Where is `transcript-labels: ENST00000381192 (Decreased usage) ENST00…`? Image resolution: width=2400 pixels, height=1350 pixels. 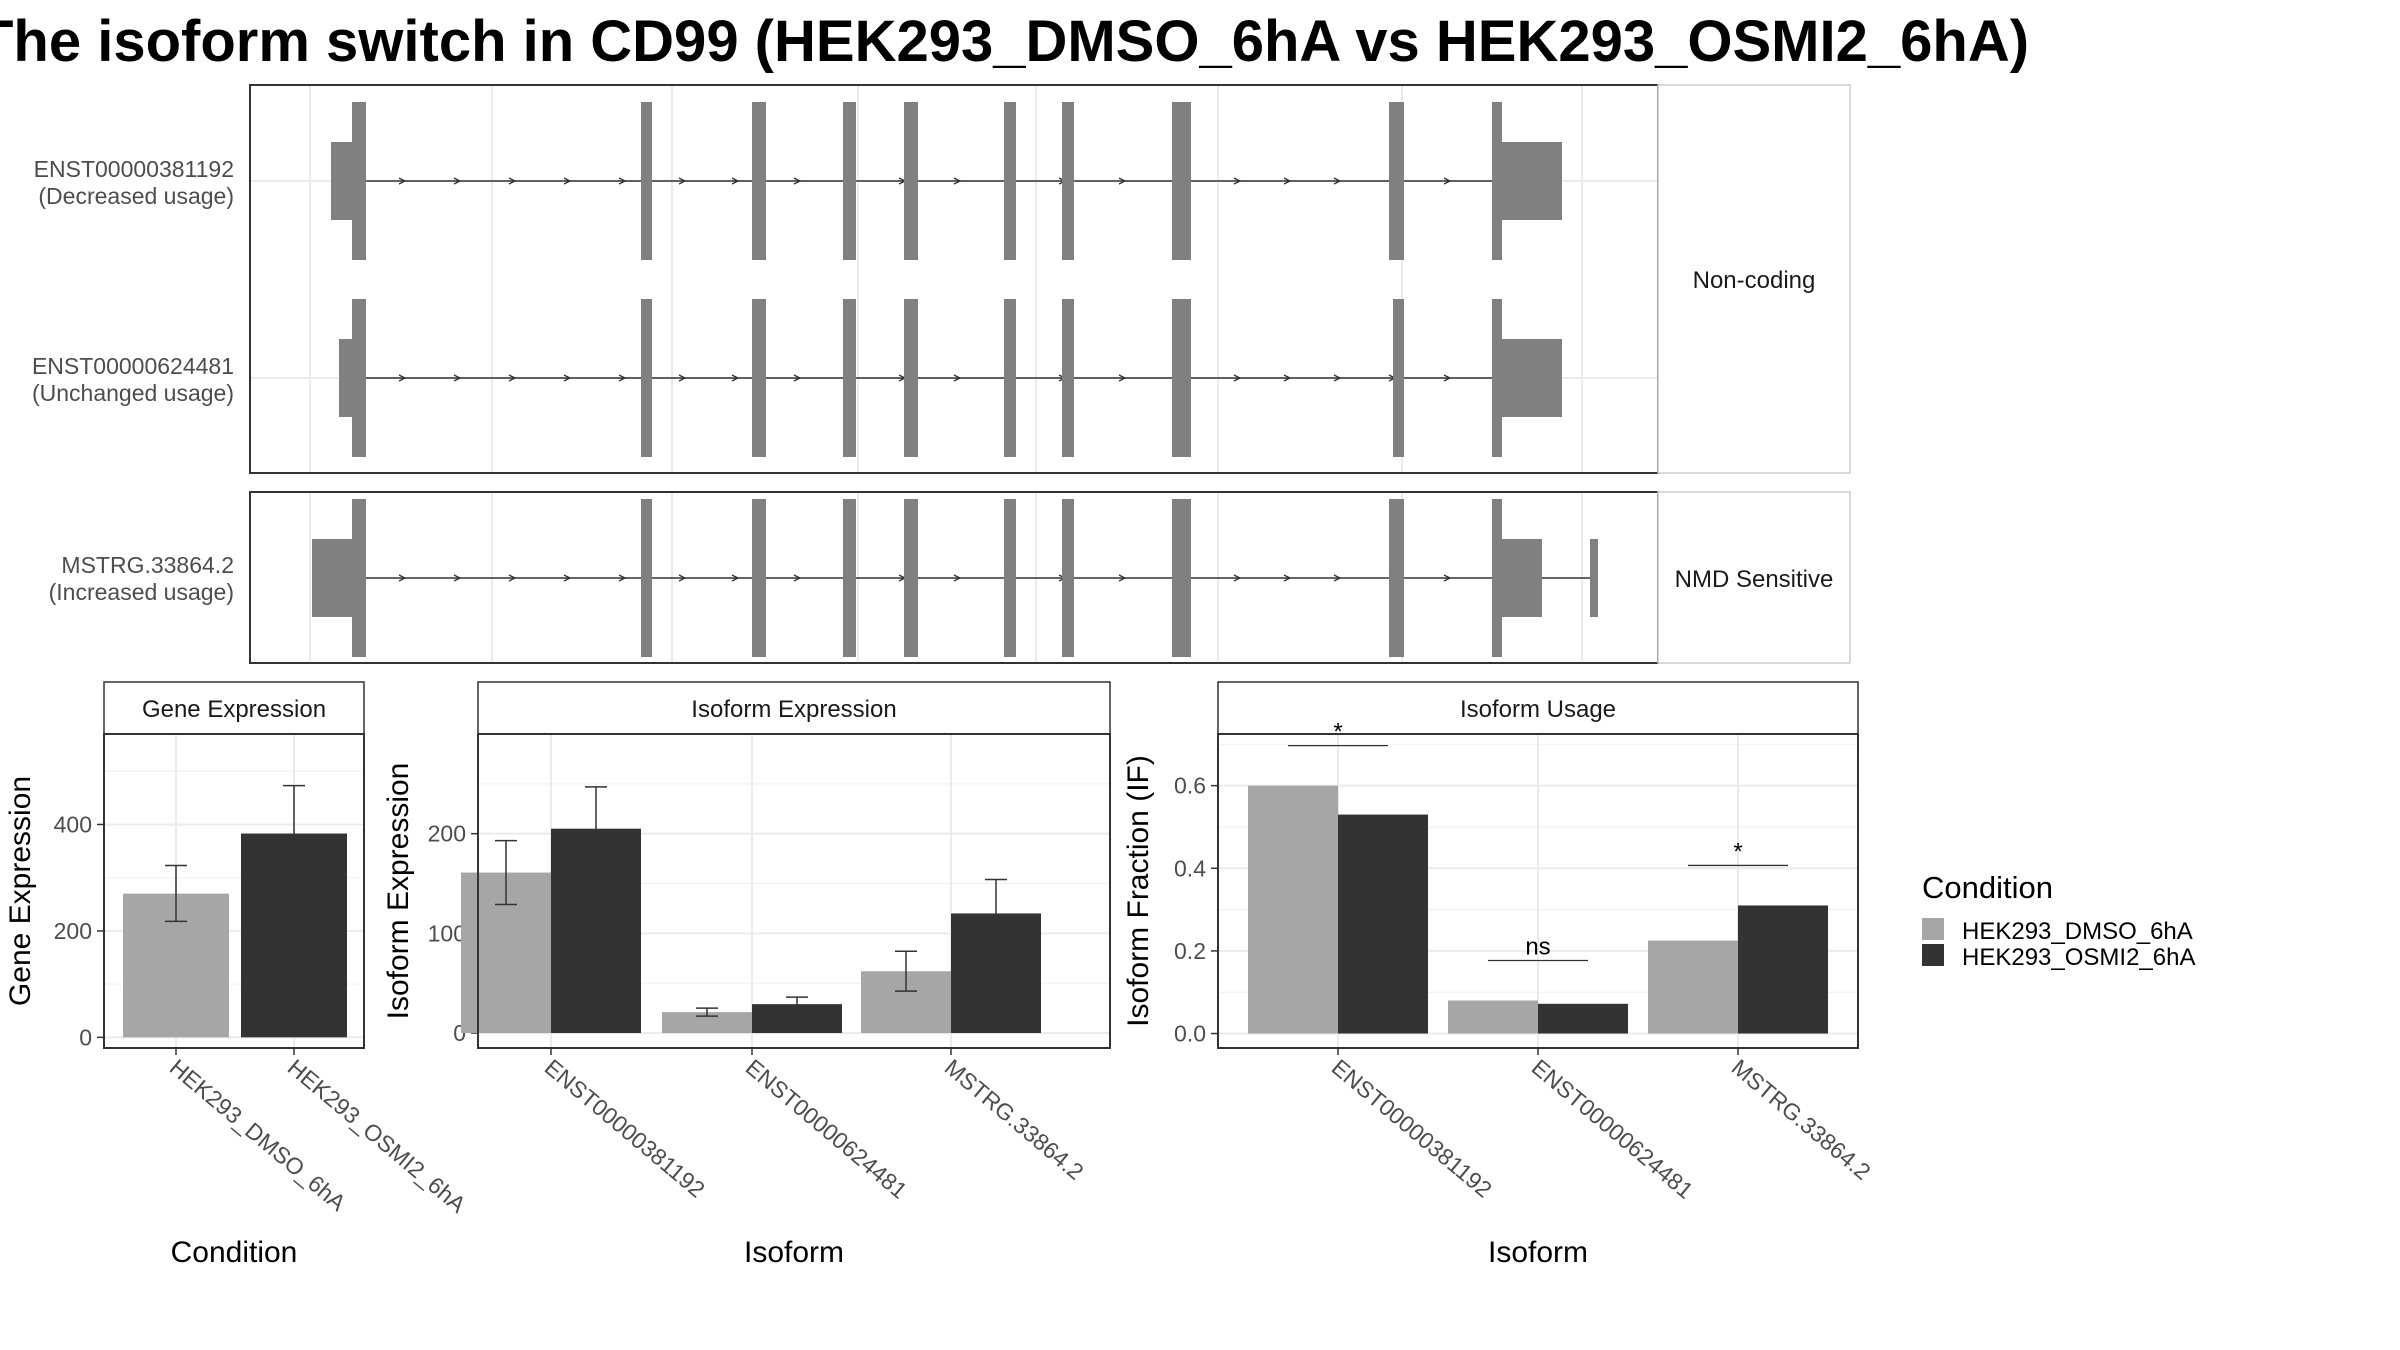 transcript-labels: ENST00000381192 (Decreased usage) ENST00… is located at coordinates (133, 380).